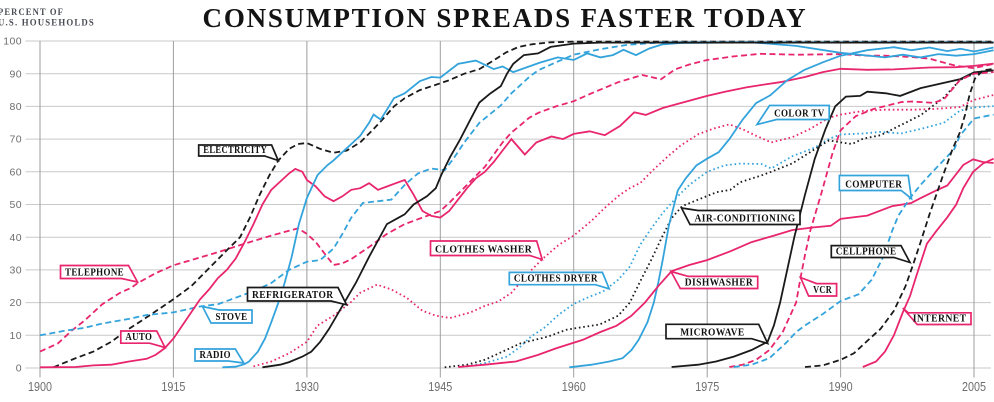 The image size is (994, 402). What do you see at coordinates (574, 386) in the screenshot?
I see `svg-text: 1960` at bounding box center [574, 386].